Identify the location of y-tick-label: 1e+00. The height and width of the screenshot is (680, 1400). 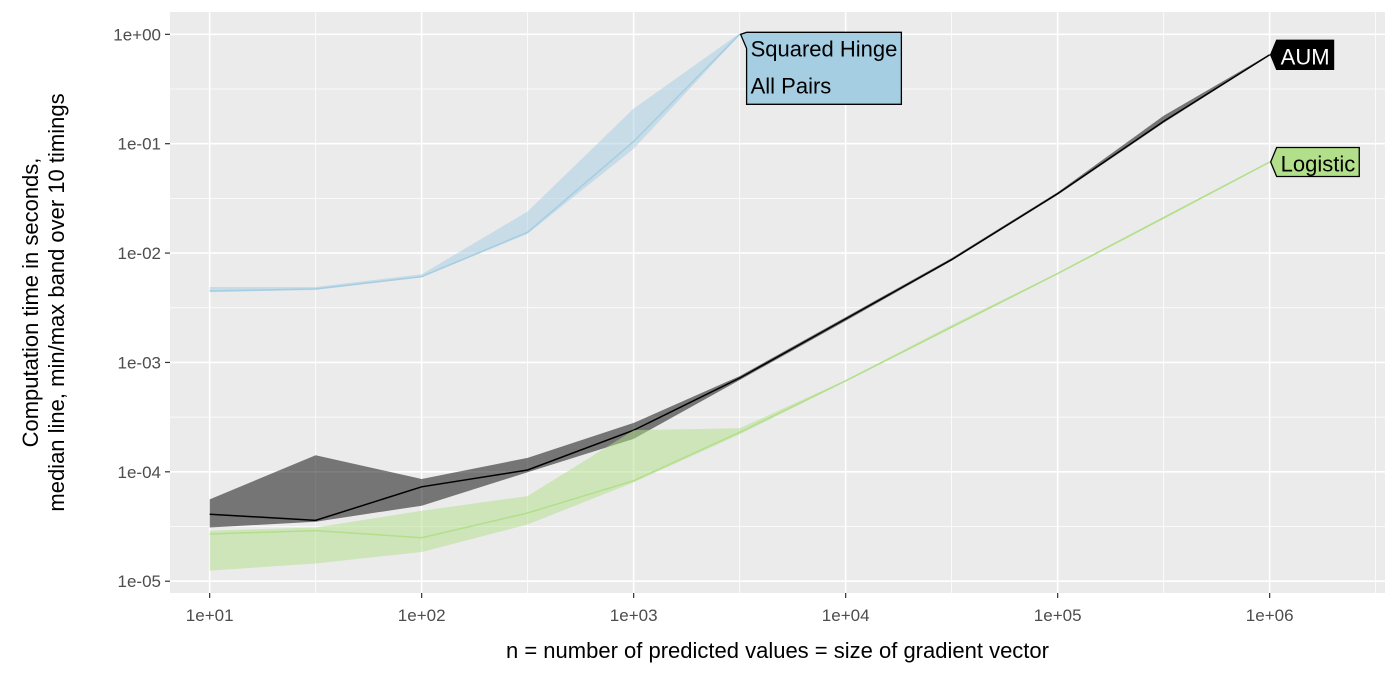
(137, 34).